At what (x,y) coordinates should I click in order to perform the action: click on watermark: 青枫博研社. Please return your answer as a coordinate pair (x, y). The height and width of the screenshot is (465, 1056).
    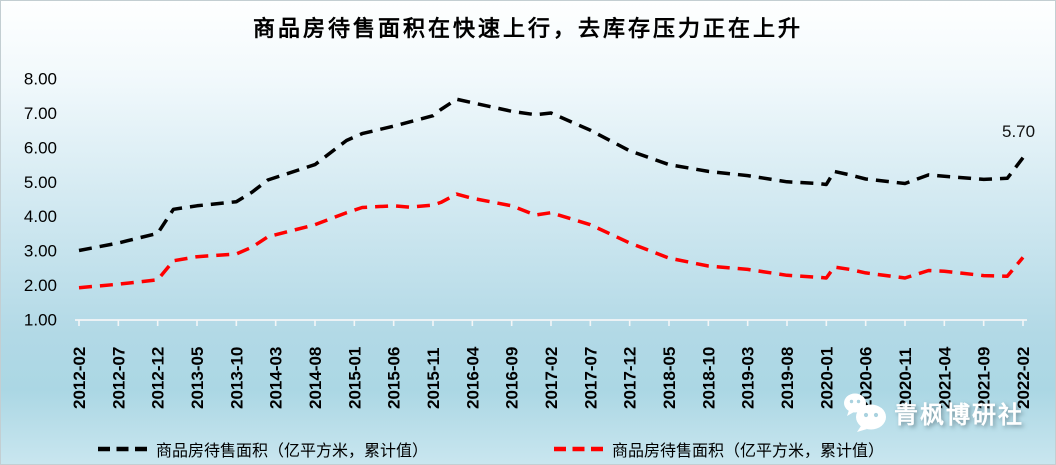
    Looking at the image, I should click on (933, 412).